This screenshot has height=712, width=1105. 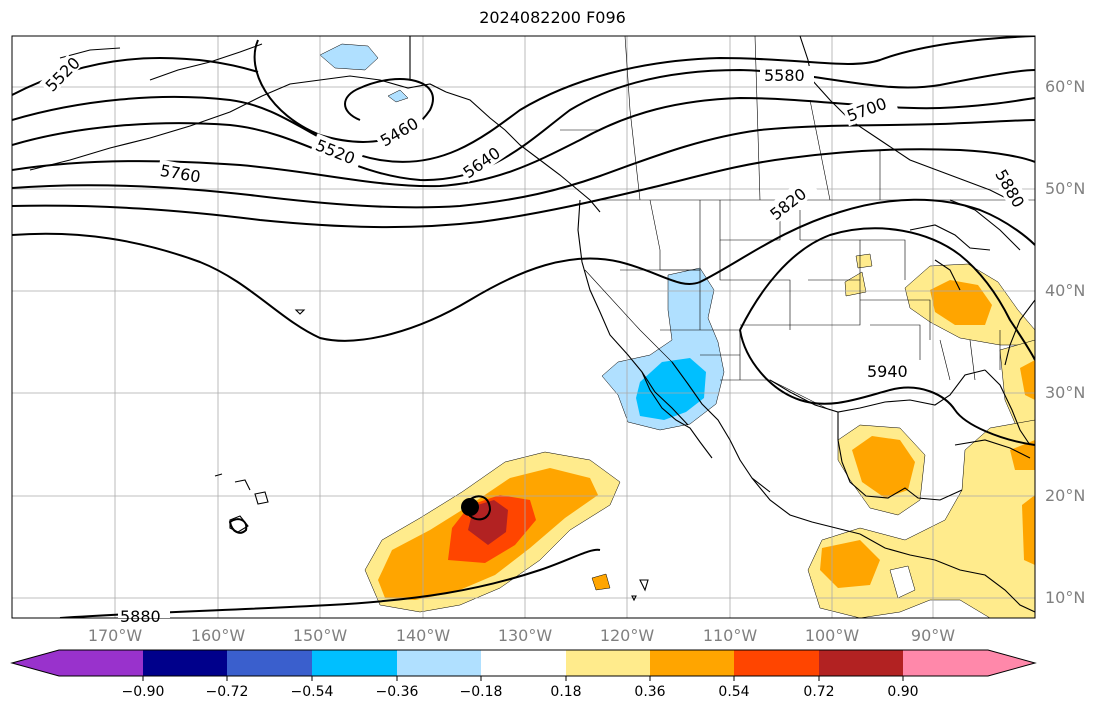 What do you see at coordinates (650, 692) in the screenshot?
I see `colorbar-tick-label: 0.36` at bounding box center [650, 692].